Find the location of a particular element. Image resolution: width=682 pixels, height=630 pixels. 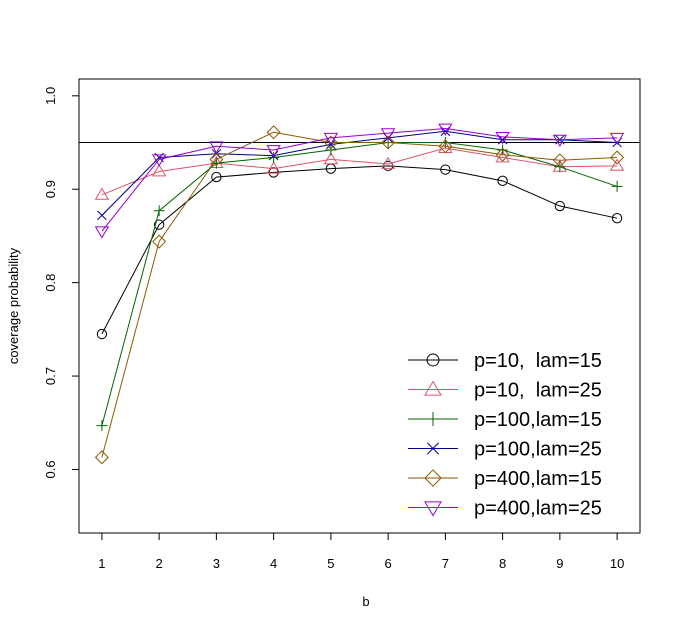

legend-item: p=10, lam=15 is located at coordinates (505, 361).